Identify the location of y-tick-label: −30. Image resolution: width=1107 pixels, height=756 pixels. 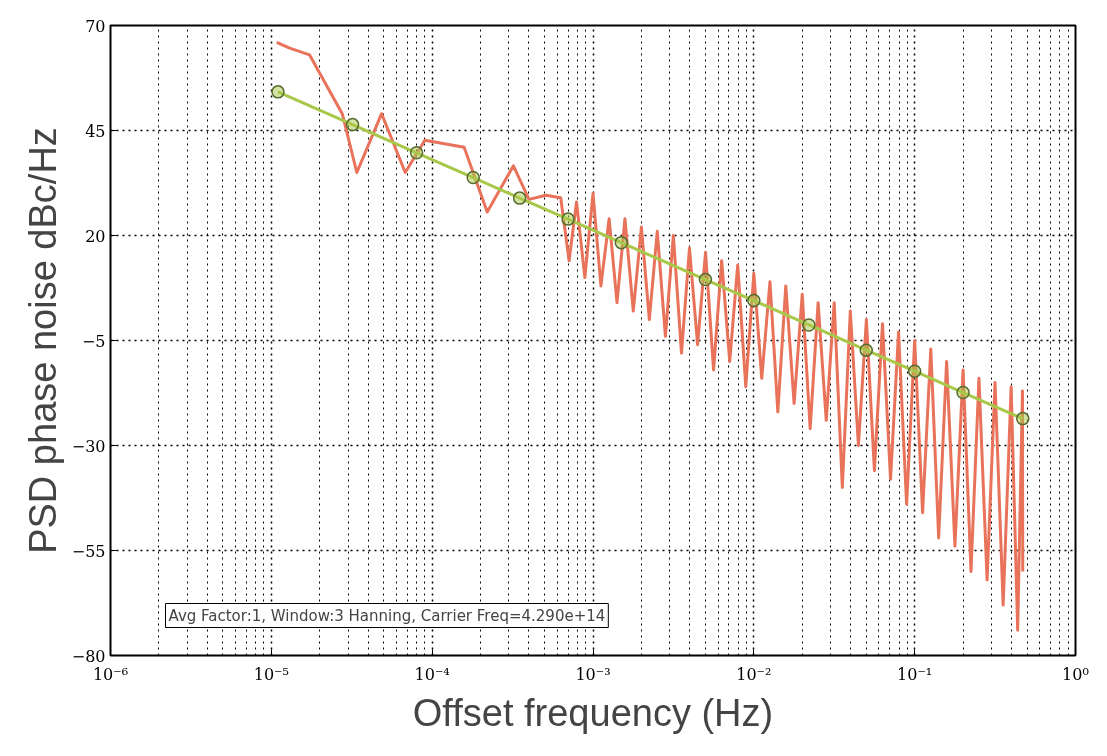
(88, 446).